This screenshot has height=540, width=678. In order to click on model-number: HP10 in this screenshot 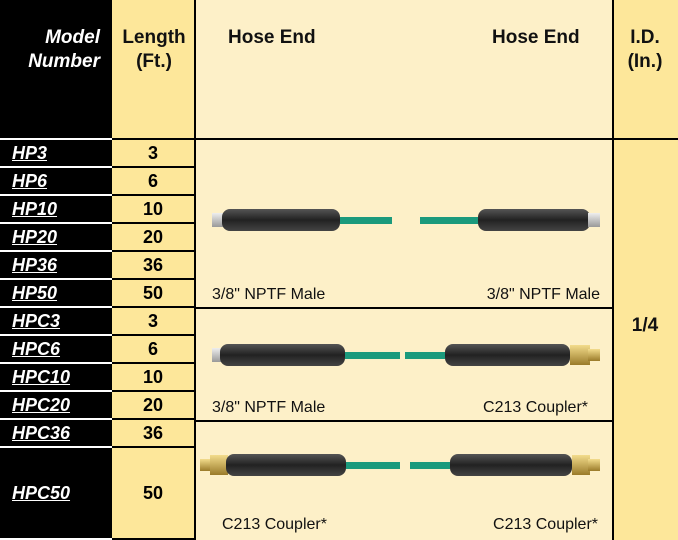, I will do `click(56, 210)`.